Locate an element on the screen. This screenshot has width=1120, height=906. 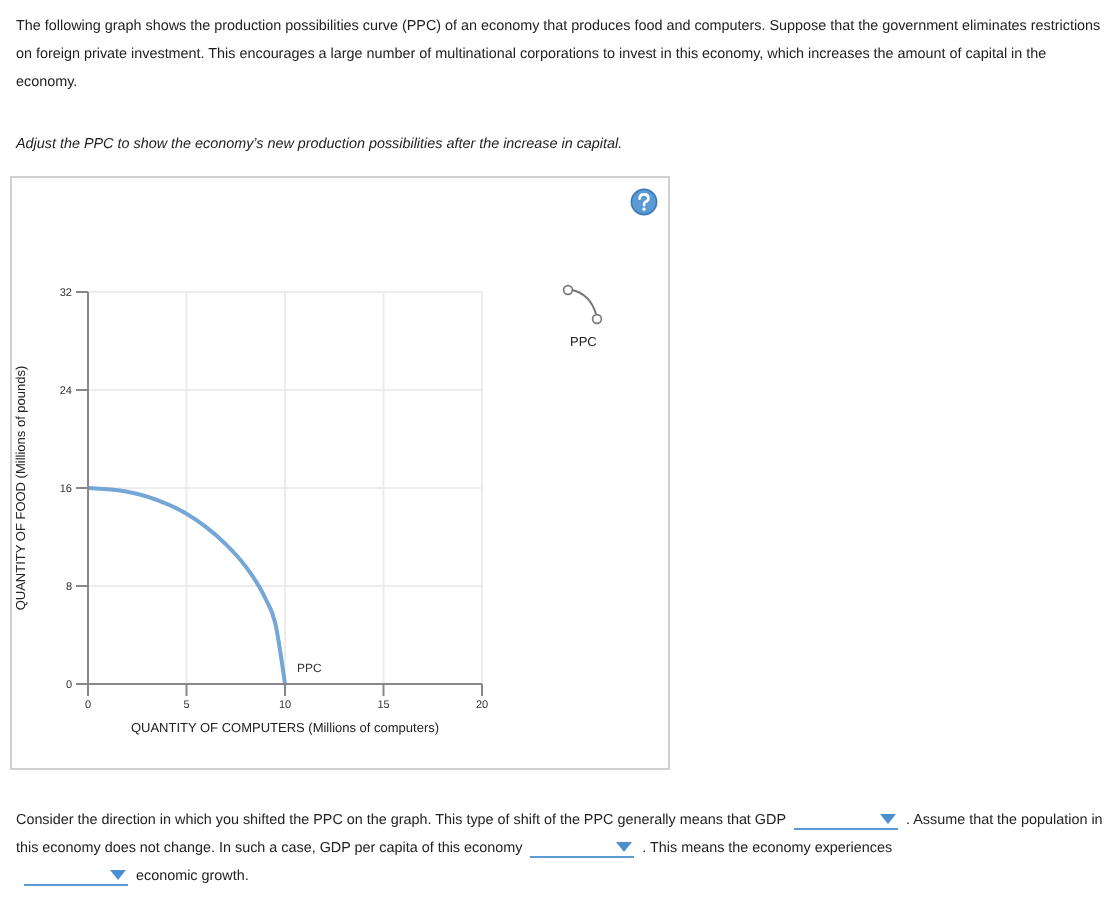
line-series is located at coordinates (187, 585).